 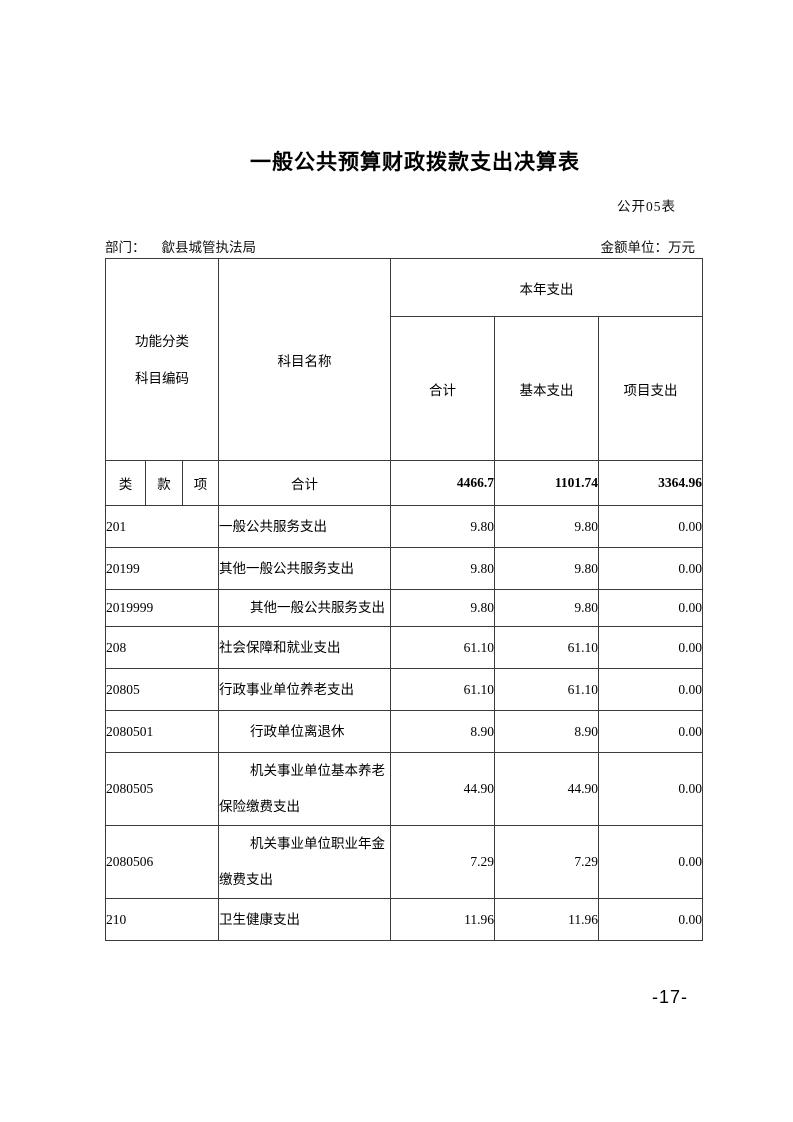 What do you see at coordinates (305, 919) in the screenshot?
I see `subject-name-cell: 卫生健康支出` at bounding box center [305, 919].